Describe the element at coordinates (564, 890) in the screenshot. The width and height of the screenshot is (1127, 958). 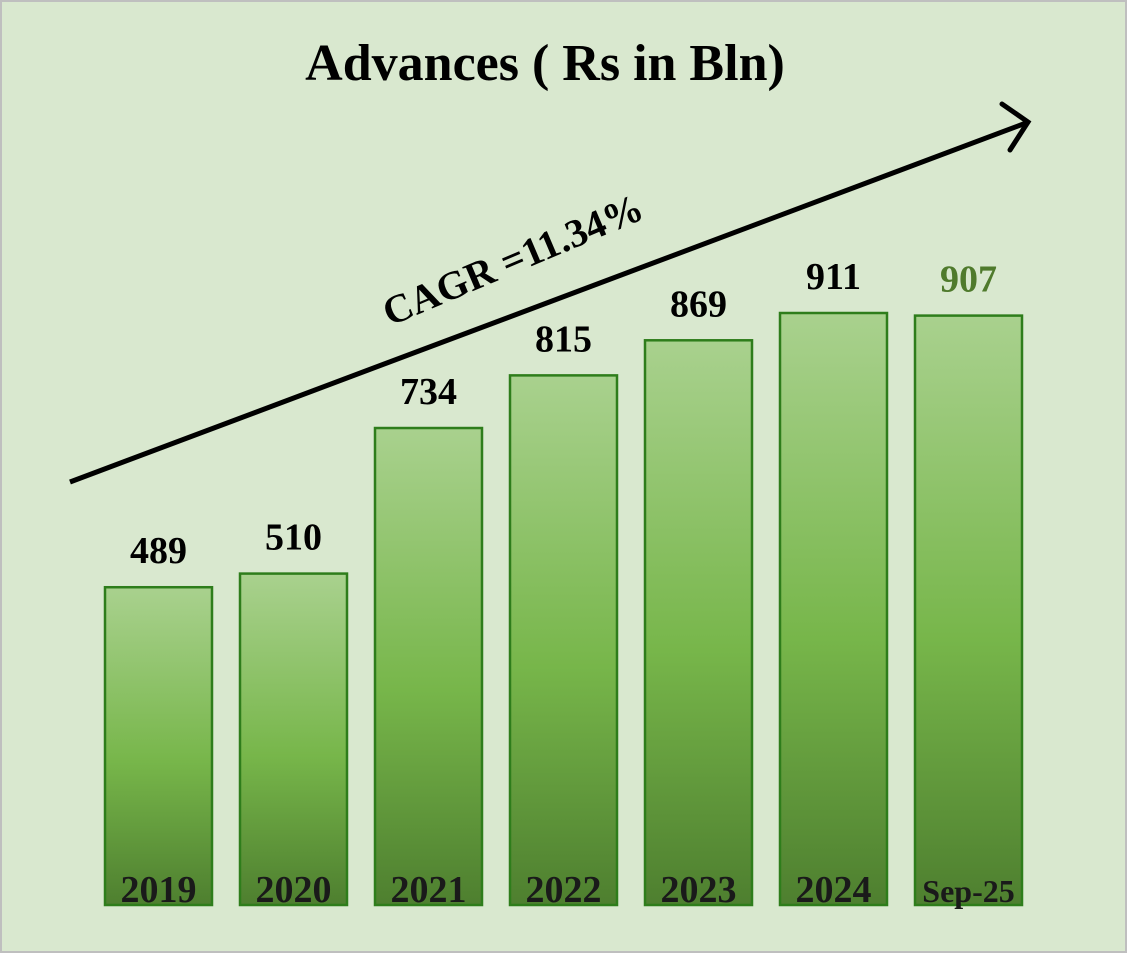
I see `x-tick-label: 2022` at that location.